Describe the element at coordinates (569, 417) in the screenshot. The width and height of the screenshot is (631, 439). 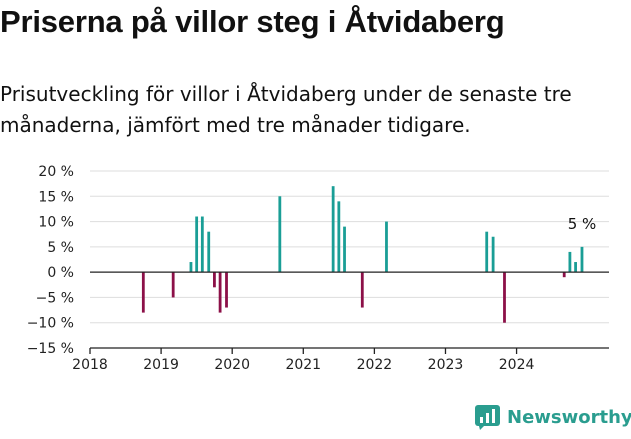
I see `brand-name: Newsworthy` at that location.